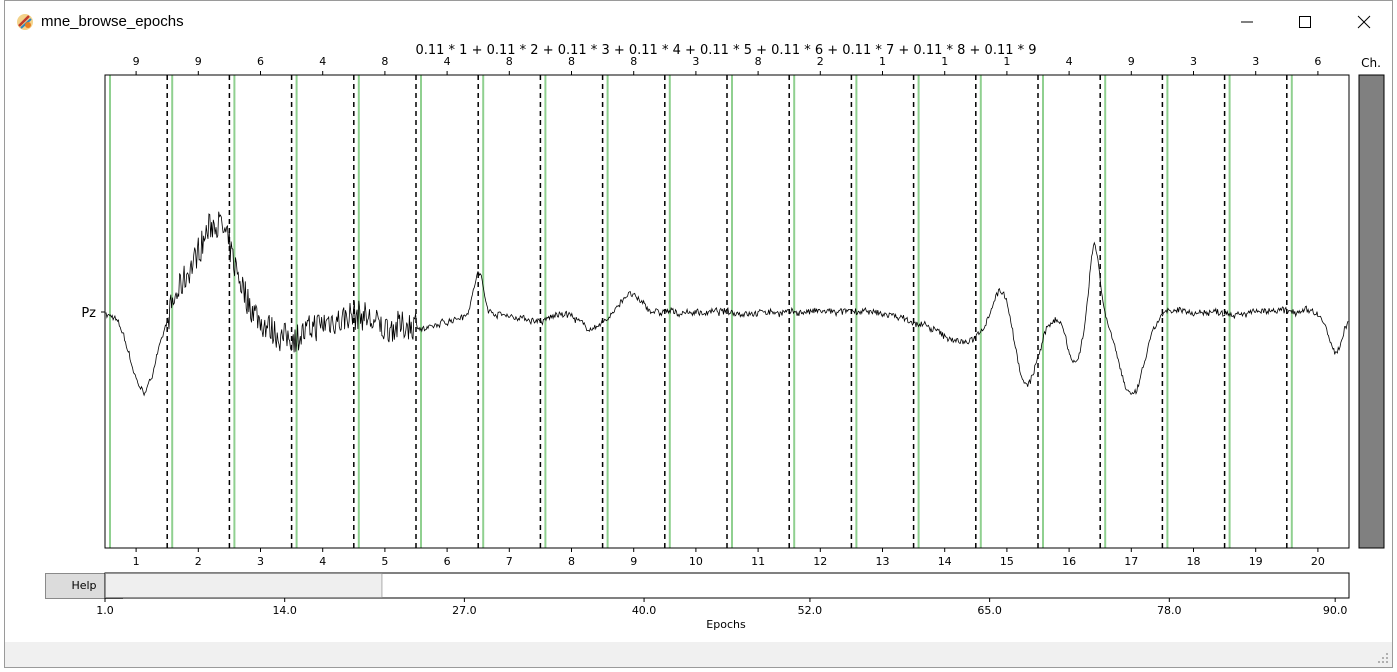 The height and width of the screenshot is (672, 1397). I want to click on epoch-number-label: 6, so click(447, 561).